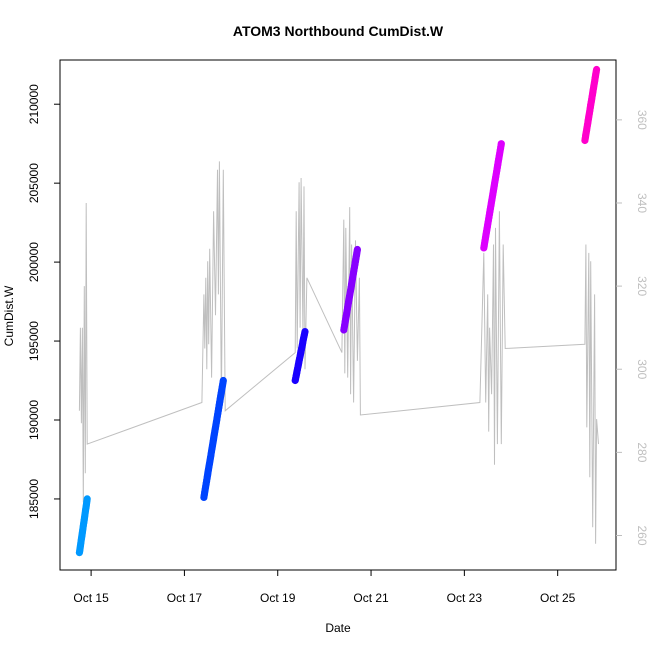  I want to click on chart-title: ATOM3 Northbound CumDist.W, so click(338, 31).